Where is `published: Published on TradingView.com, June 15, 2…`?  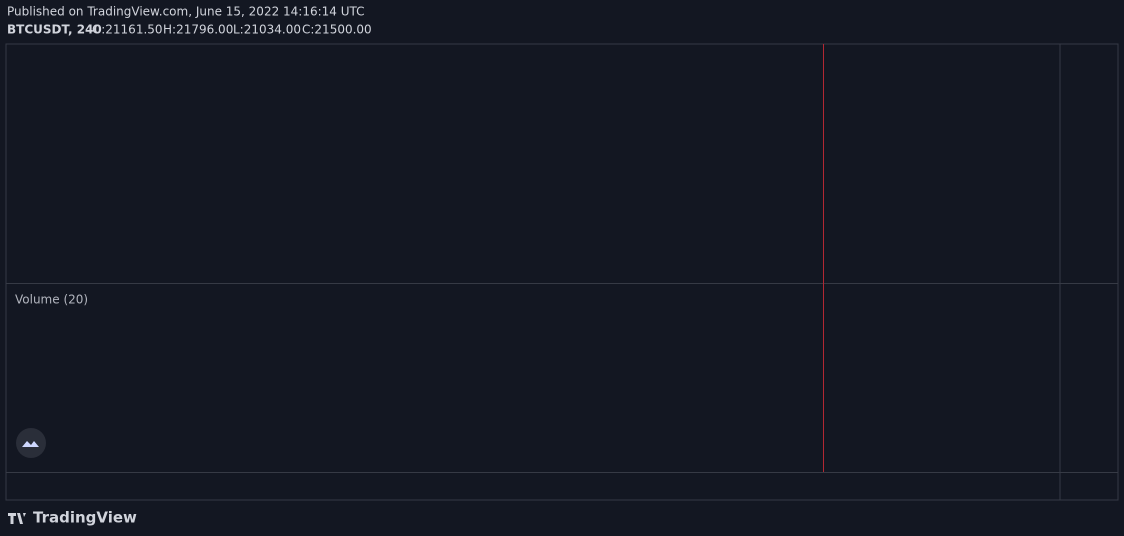 published: Published on TradingView.com, June 15, 2… is located at coordinates (186, 12).